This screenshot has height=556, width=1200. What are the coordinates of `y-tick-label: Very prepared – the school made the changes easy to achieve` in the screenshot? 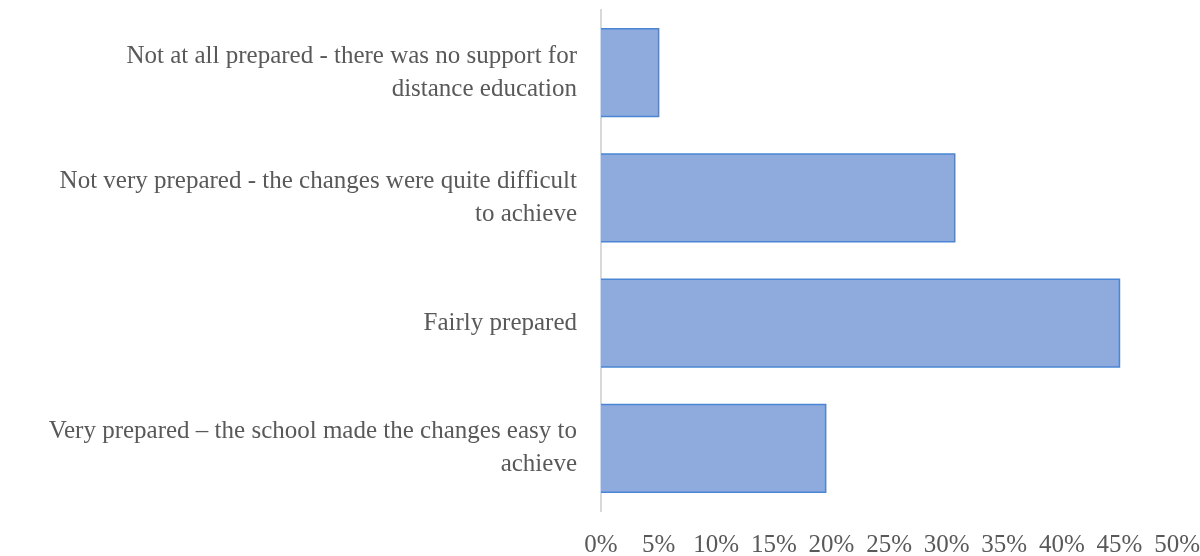 It's located at (312, 446).